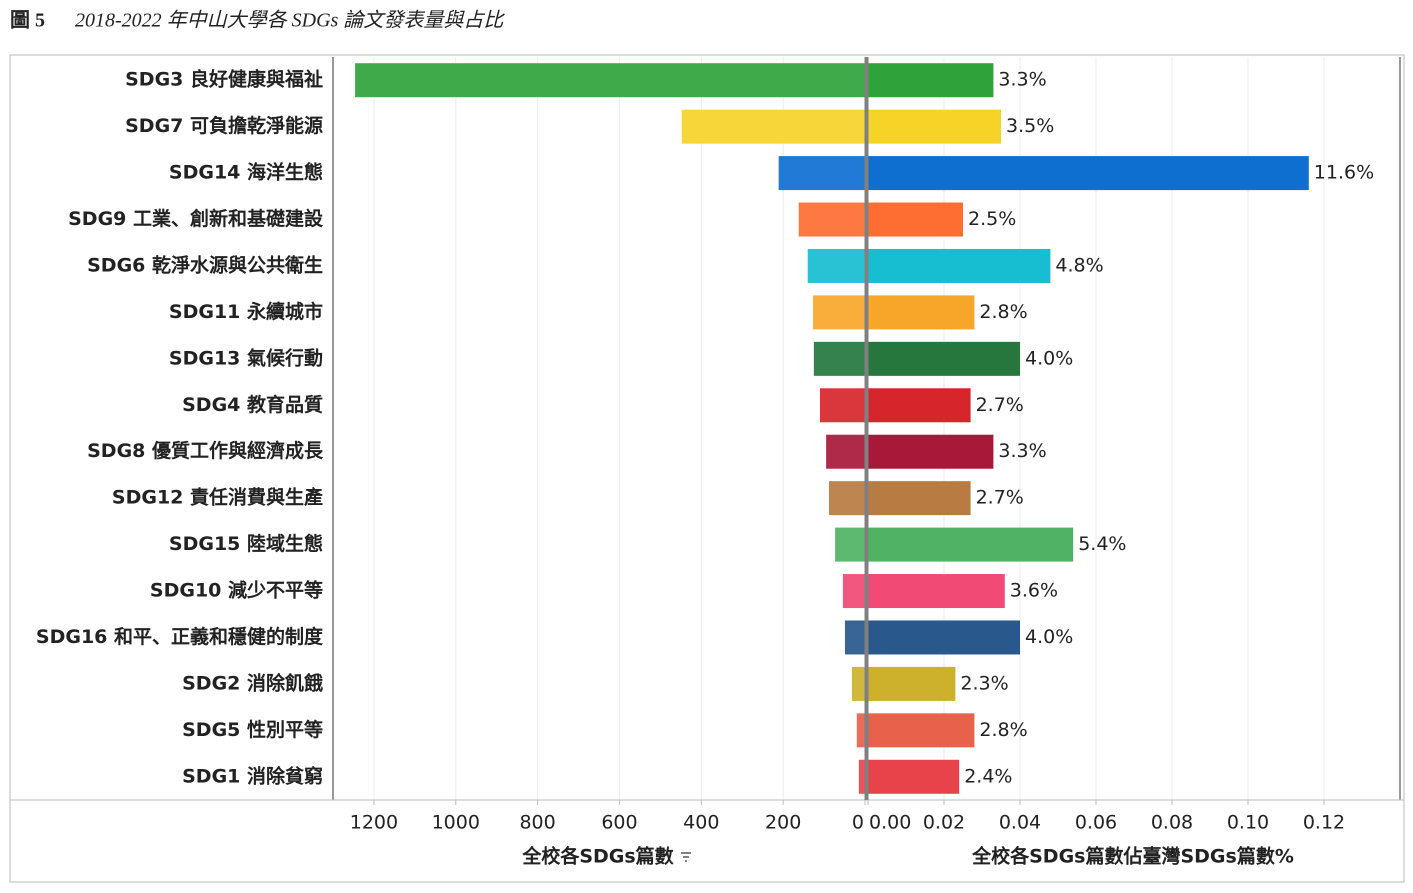  Describe the element at coordinates (252, 775) in the screenshot. I see `category-label: SDG1 消除貧窮` at that location.